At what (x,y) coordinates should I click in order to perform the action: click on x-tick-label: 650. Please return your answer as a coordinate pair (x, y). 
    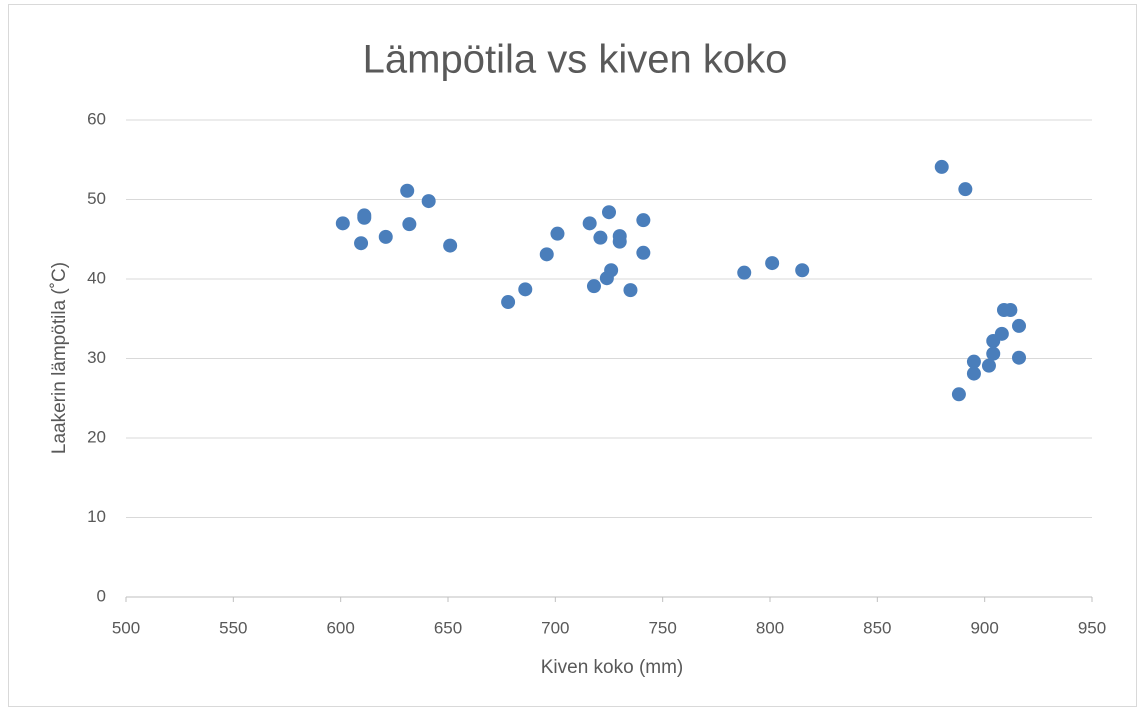
    Looking at the image, I should click on (448, 627).